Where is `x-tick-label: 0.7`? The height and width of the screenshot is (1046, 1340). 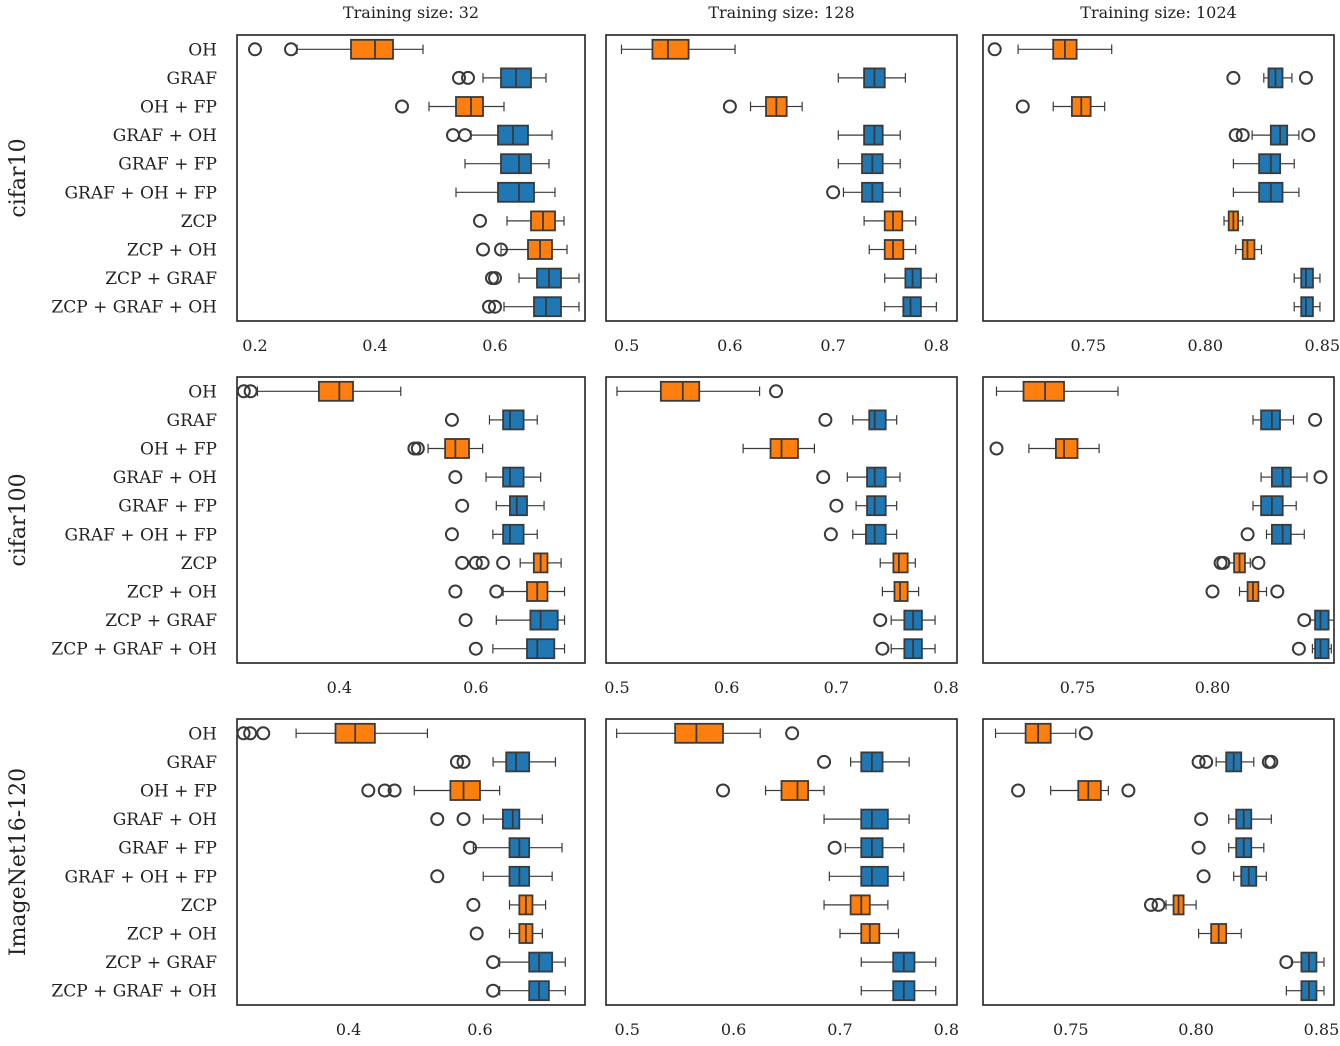 x-tick-label: 0.7 is located at coordinates (839, 1029).